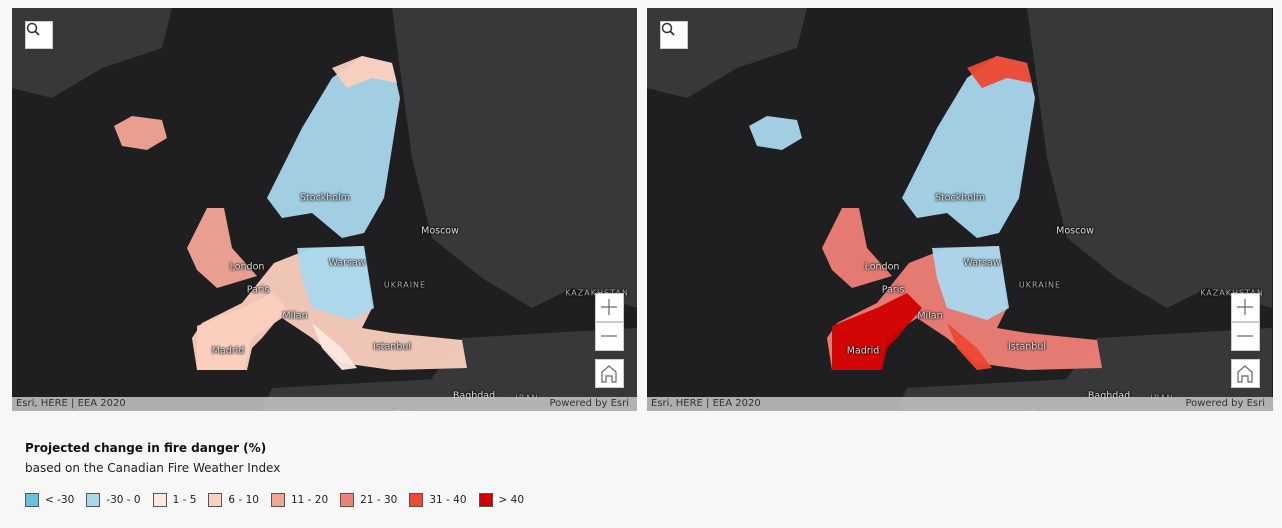 The height and width of the screenshot is (528, 1282). I want to click on legend-item: 21 - 30, so click(368, 500).